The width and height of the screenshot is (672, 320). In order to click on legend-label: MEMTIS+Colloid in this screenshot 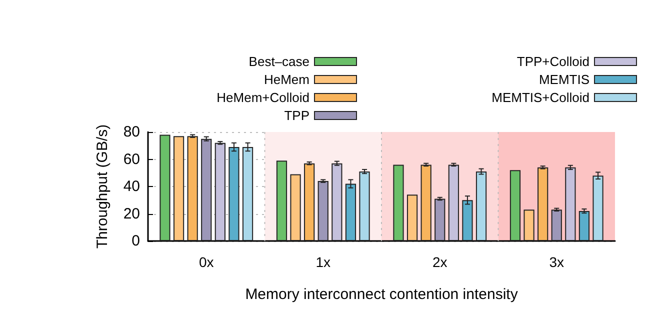, I will do `click(541, 97)`.